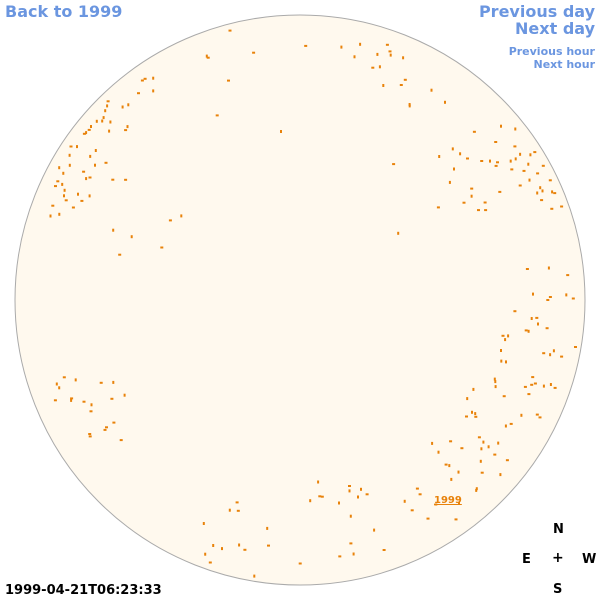  Describe the element at coordinates (448, 500) in the screenshot. I see `region-label-link: 1999` at that location.